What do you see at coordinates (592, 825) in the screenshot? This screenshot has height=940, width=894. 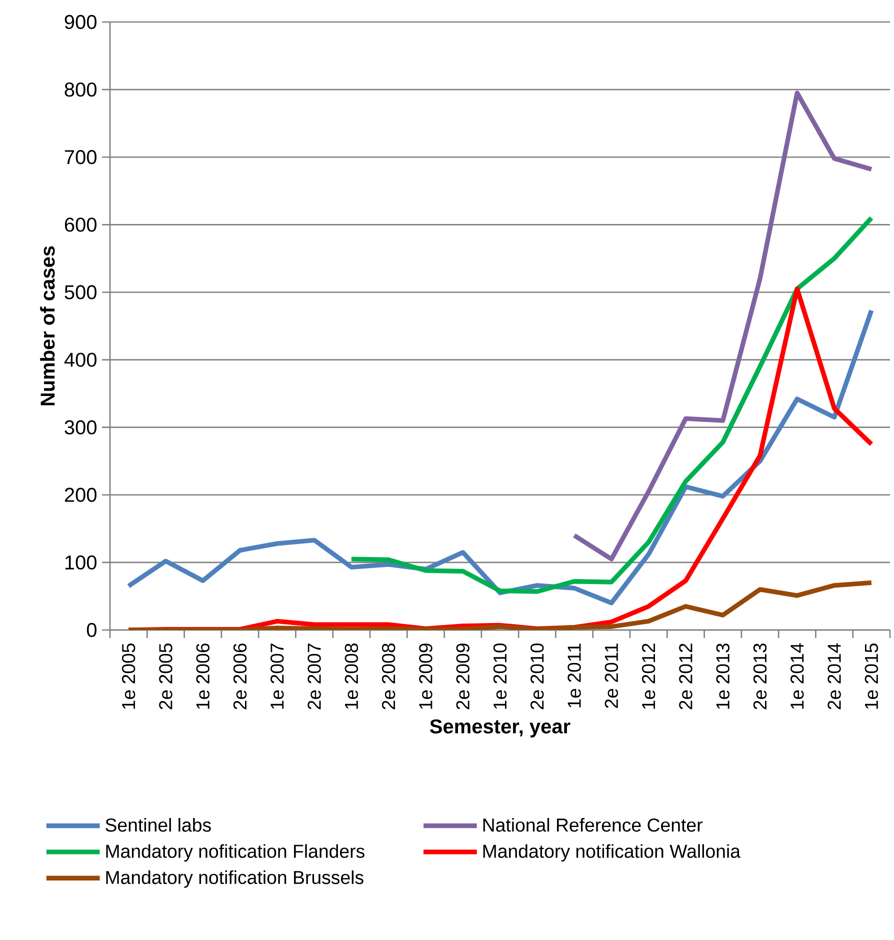 I see `legend-label: National Reference Center` at bounding box center [592, 825].